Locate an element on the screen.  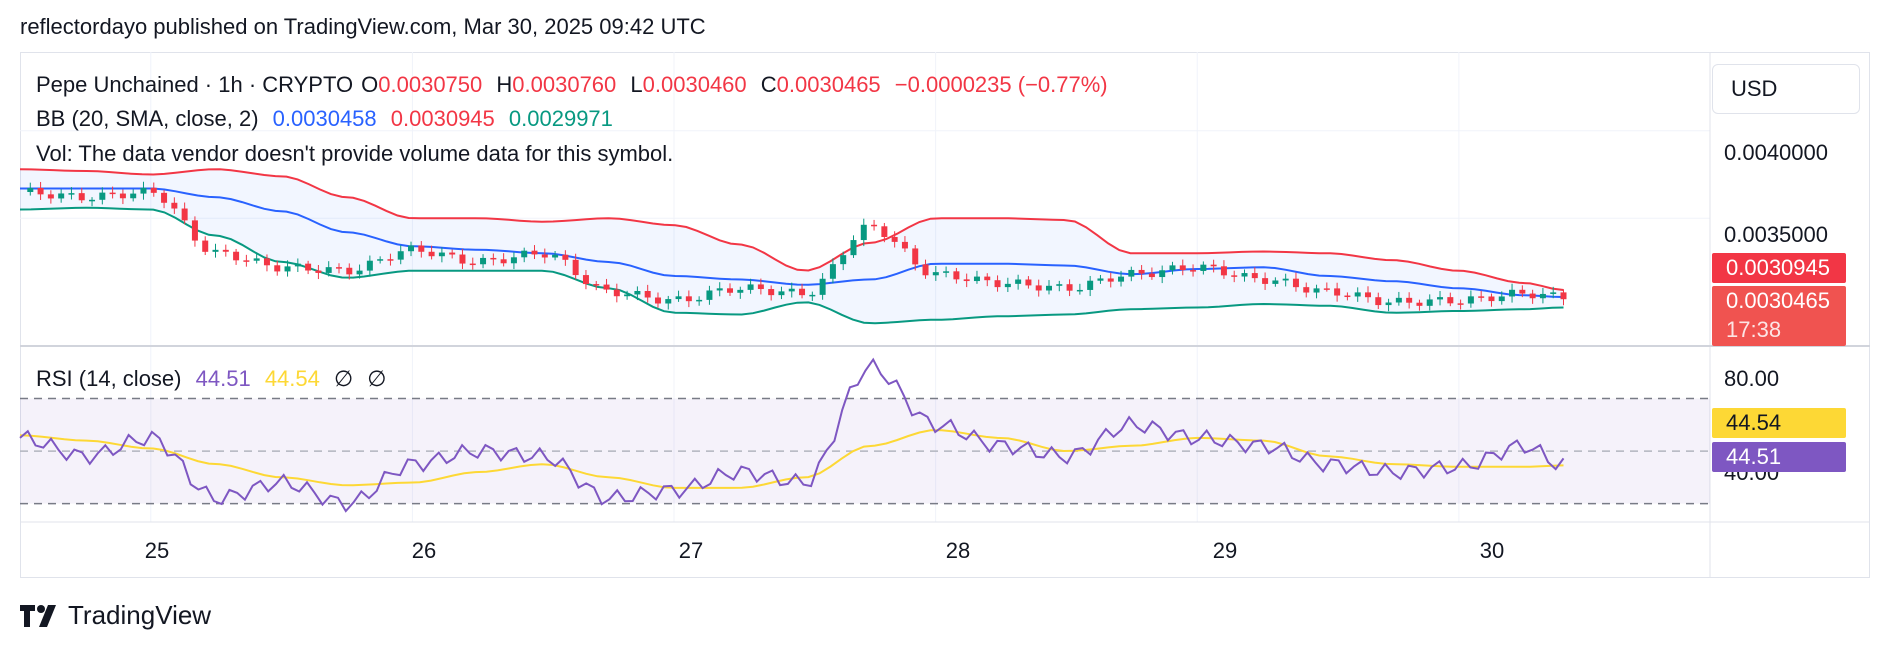
tradingview-brand: TradingView is located at coordinates (115, 615).